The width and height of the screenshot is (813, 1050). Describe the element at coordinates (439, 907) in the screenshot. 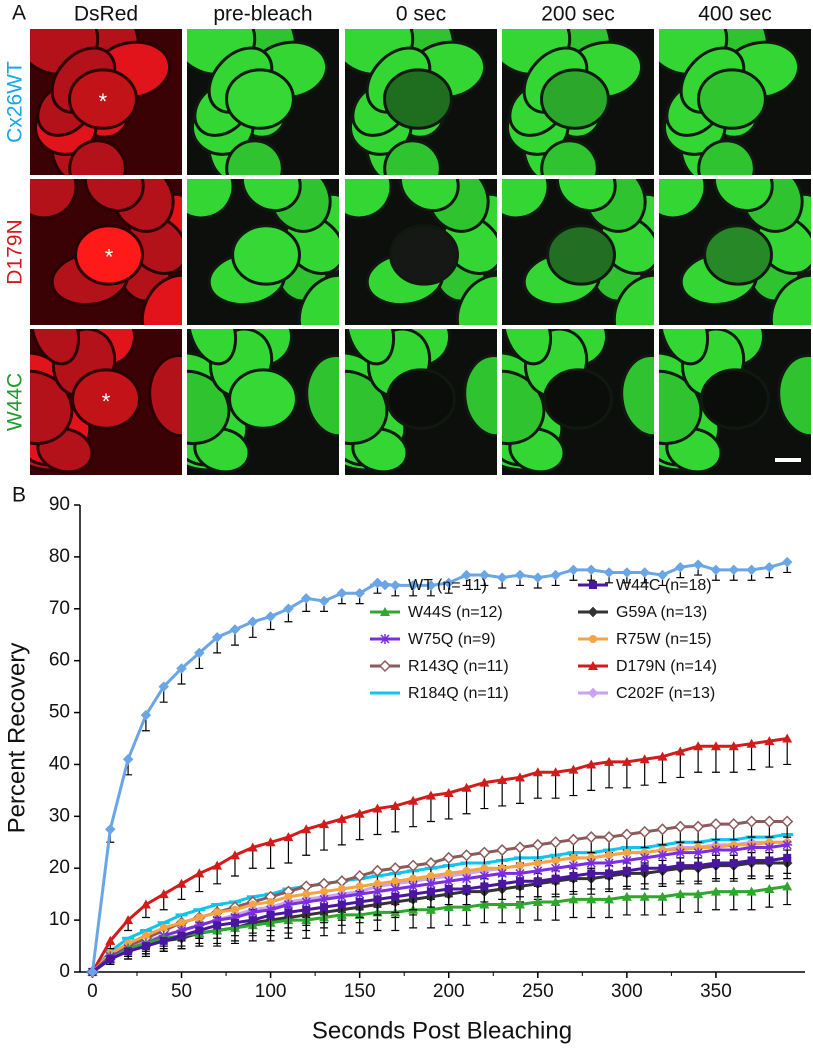

I see `series-line` at that location.